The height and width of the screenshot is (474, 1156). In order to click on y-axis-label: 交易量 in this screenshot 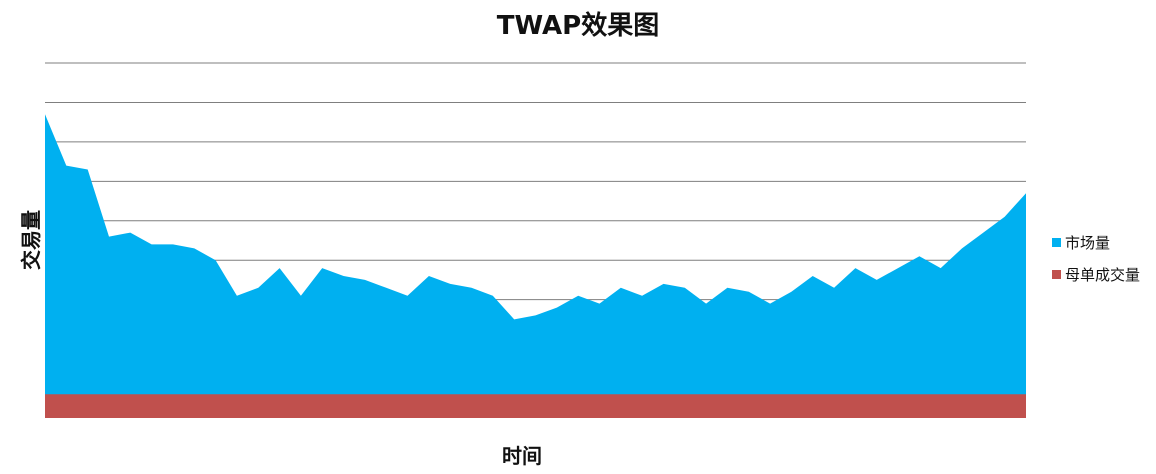, I will do `click(31, 240)`.